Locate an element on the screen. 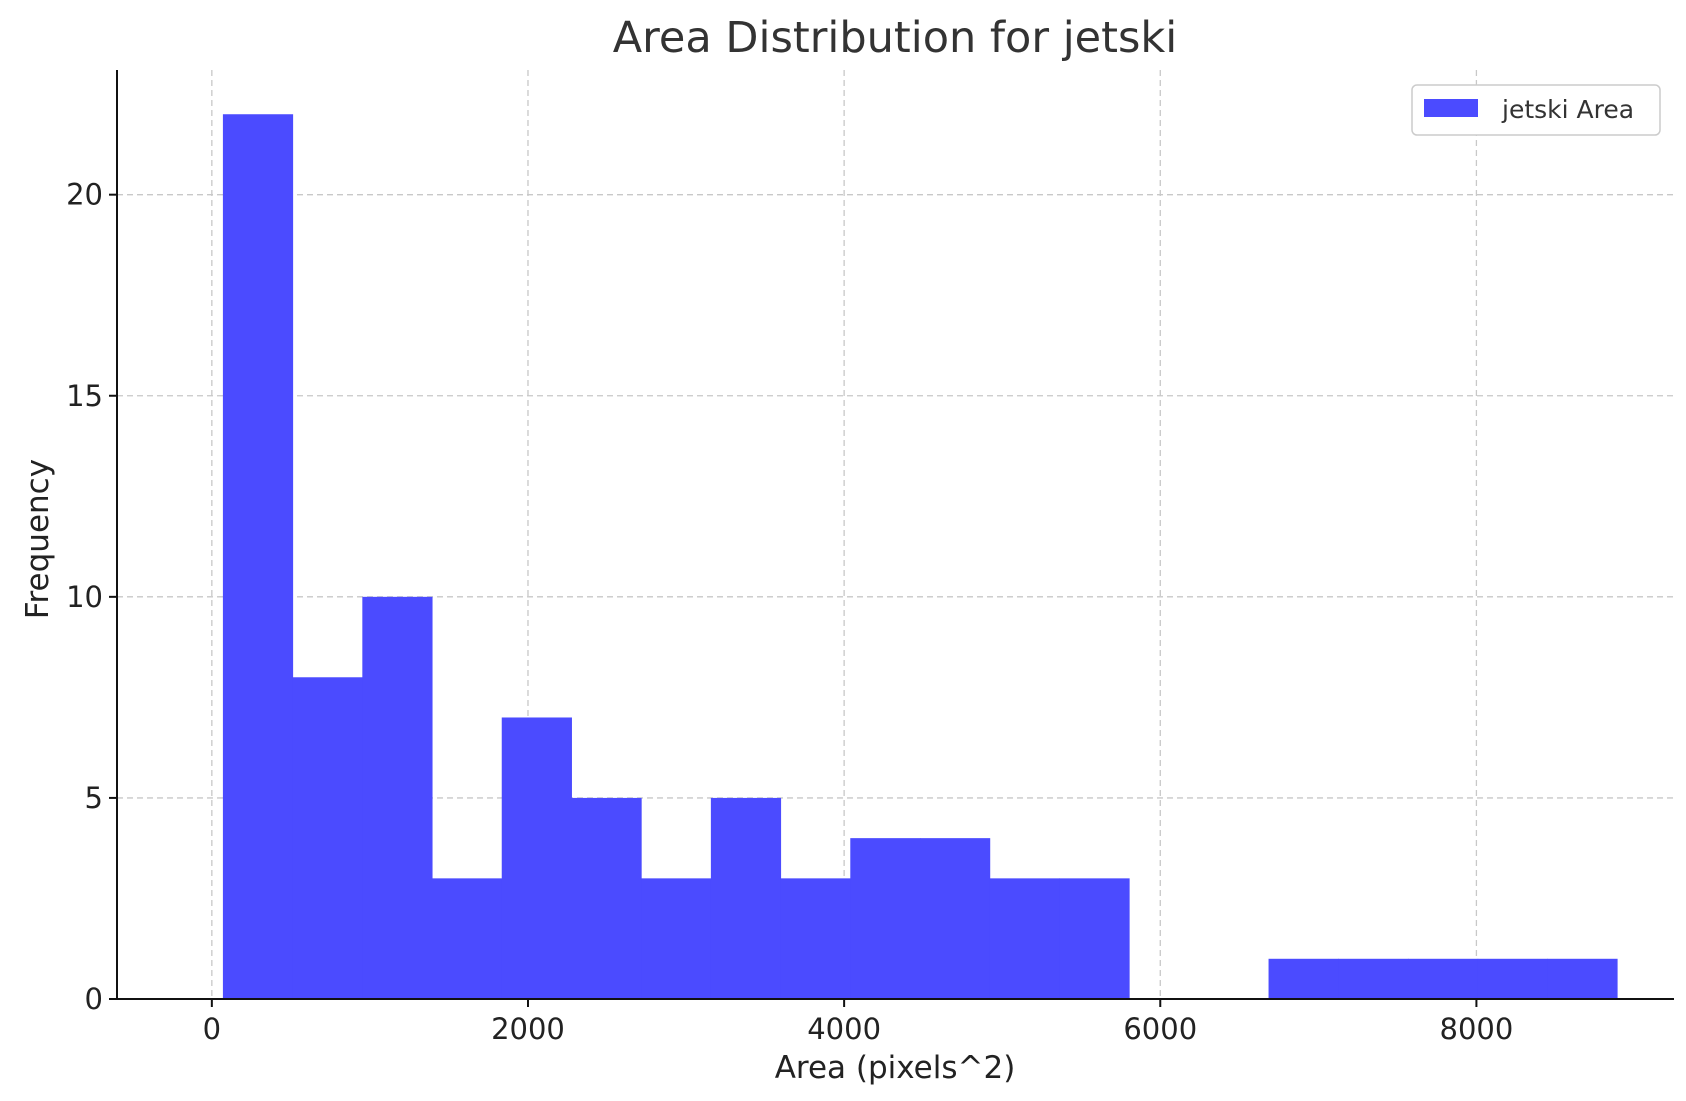 The image size is (1686, 1101). x-tick-label: 4000 is located at coordinates (844, 1029).